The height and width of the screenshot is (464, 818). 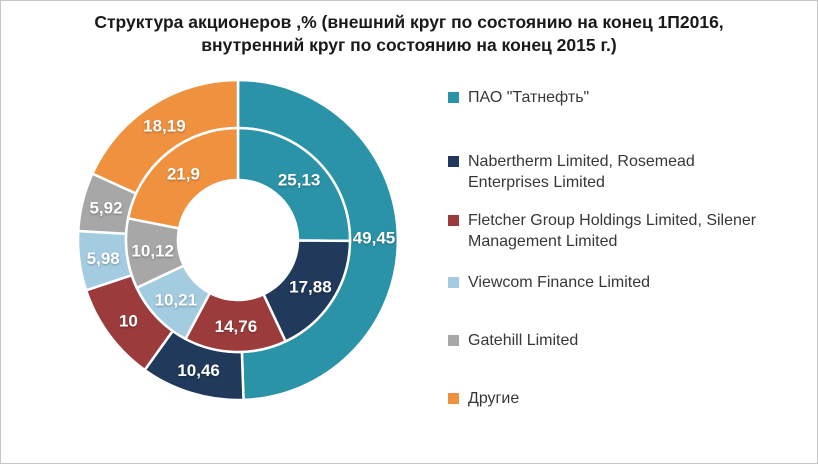 What do you see at coordinates (299, 179) in the screenshot?
I see `slice-label-inner-0: 25,13` at bounding box center [299, 179].